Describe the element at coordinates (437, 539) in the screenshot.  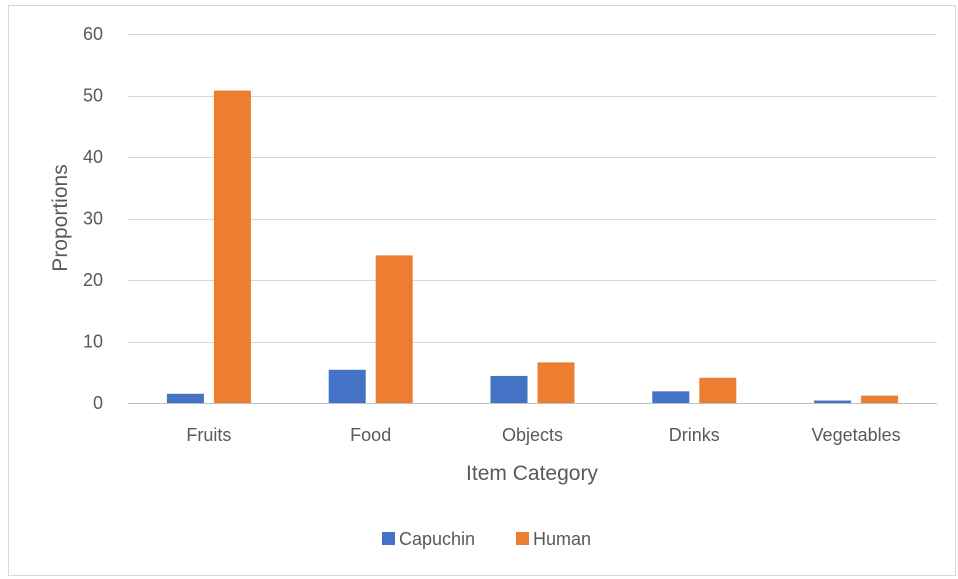
I see `legend-label-capuchin: Capuchin` at that location.